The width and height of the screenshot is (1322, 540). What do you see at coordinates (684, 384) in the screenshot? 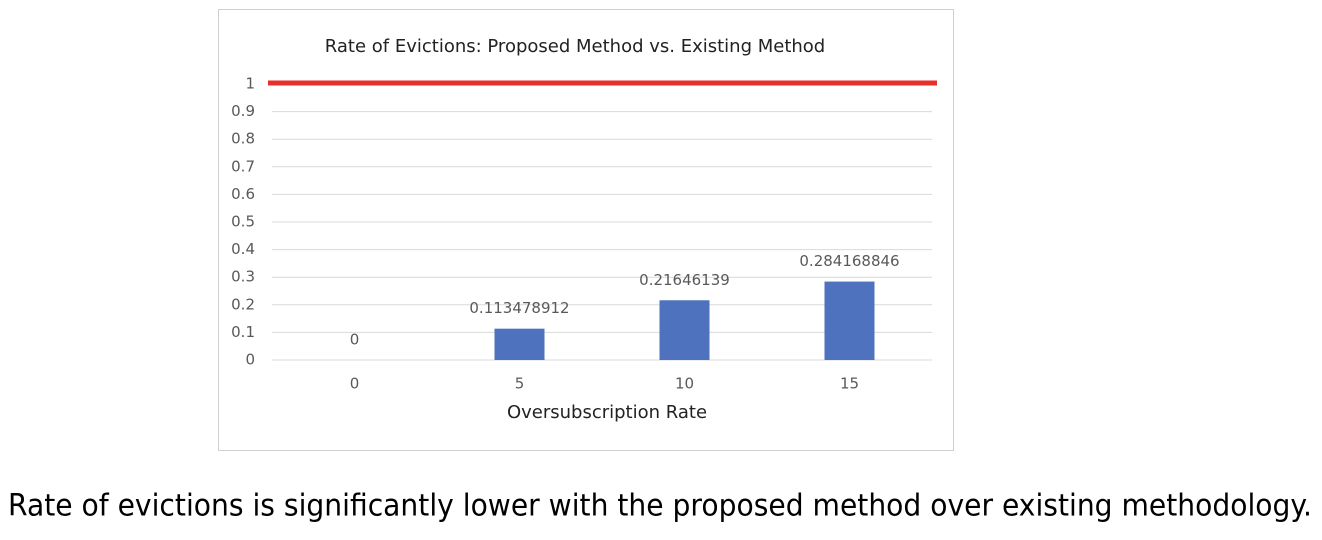
I see `x-tick-label: 10` at bounding box center [684, 384].